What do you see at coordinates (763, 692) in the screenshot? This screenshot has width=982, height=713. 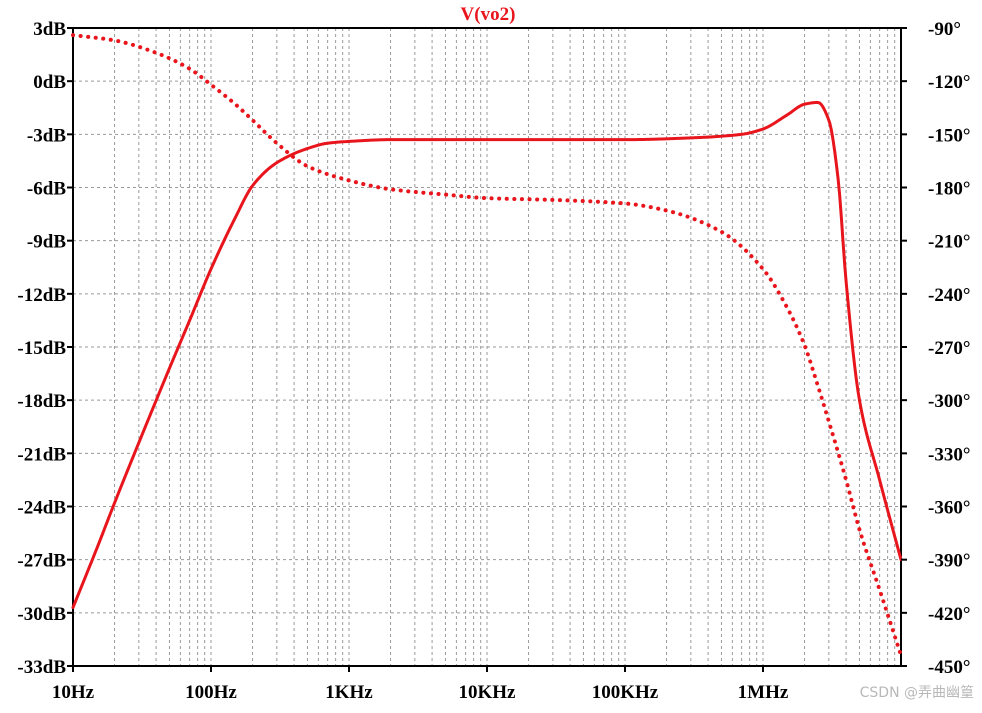 I see `x-tick-label: 1MHz` at bounding box center [763, 692].